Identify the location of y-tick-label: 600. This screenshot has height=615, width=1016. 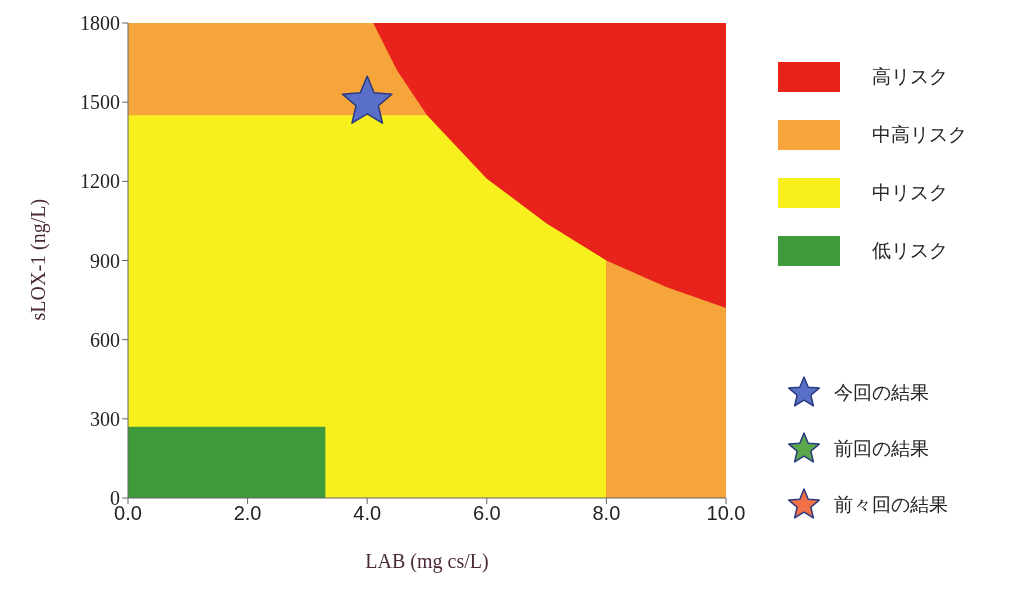
(105, 339).